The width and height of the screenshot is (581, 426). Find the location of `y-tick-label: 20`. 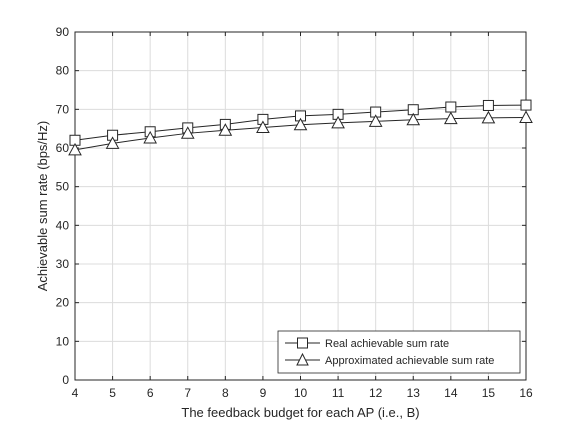

y-tick-label: 20 is located at coordinates (63, 303).